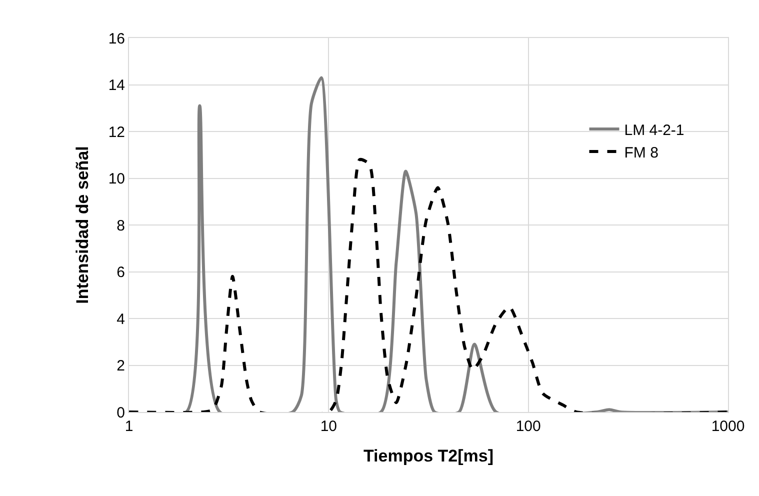 Image resolution: width=759 pixels, height=496 pixels. Describe the element at coordinates (116, 39) in the screenshot. I see `y-tick-label: 16` at that location.